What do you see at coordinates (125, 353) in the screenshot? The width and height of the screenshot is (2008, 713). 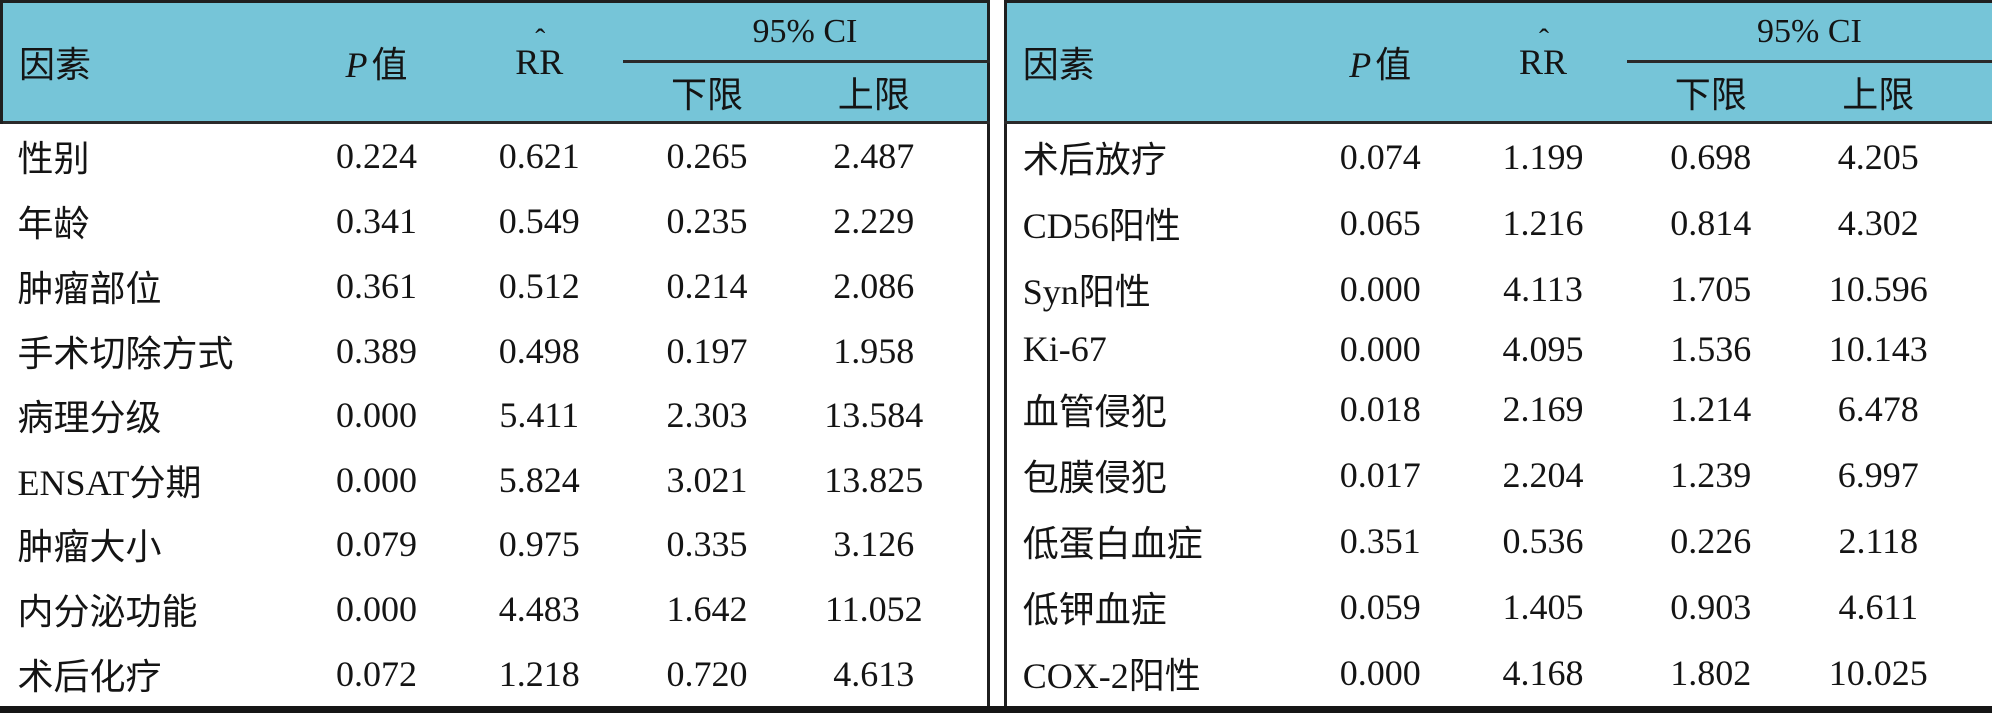 I see `cell-factor: 手术切除方式` at bounding box center [125, 353].